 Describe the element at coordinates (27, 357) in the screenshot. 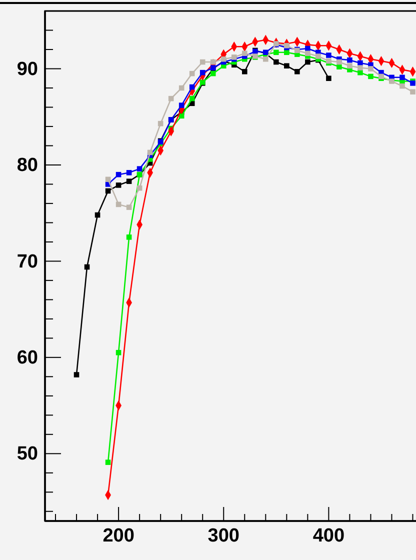

I see `y-tick-label: 60` at that location.